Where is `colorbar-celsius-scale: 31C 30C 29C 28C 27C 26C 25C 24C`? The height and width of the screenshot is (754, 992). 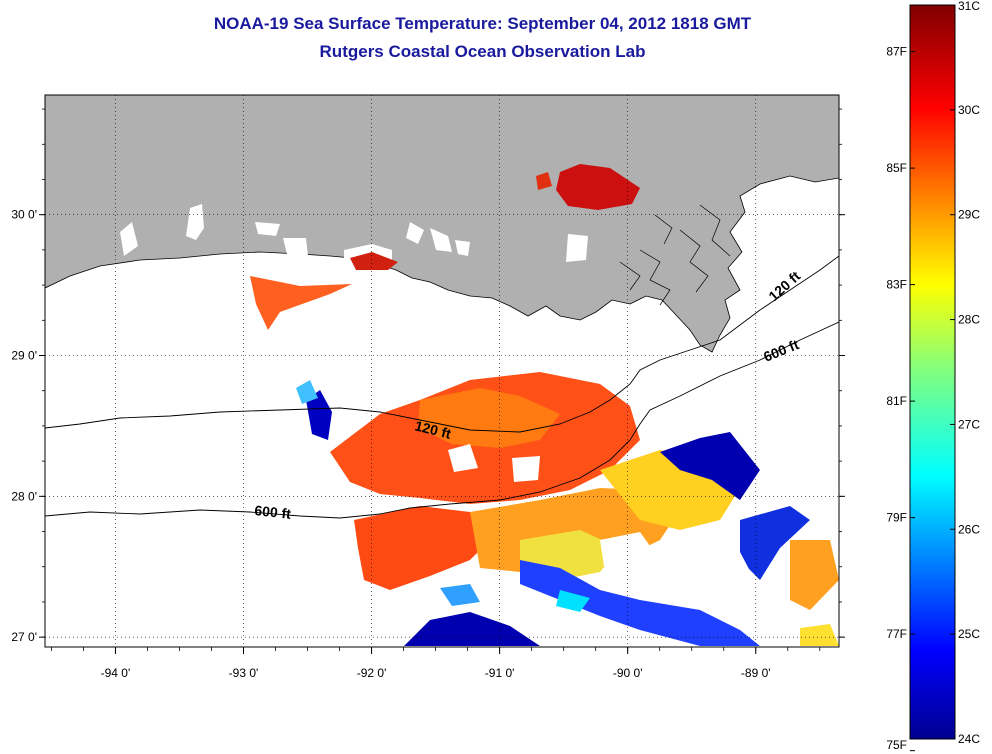 colorbar-celsius-scale: 31C 30C 29C 28C 27C 26C 25C 24C is located at coordinates (965, 373).